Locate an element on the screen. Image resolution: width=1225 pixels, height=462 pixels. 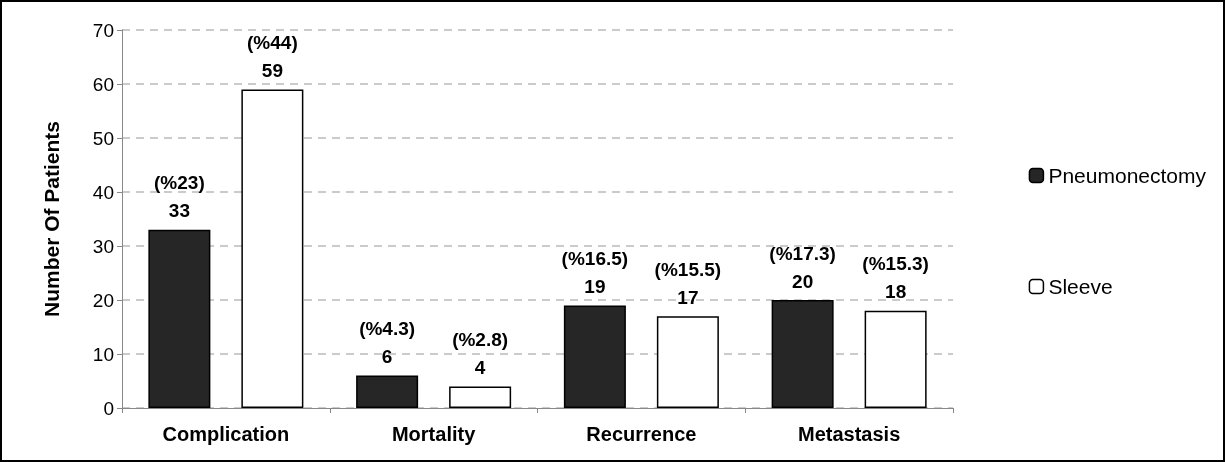
y-tick-label: 0 is located at coordinates (108, 408).